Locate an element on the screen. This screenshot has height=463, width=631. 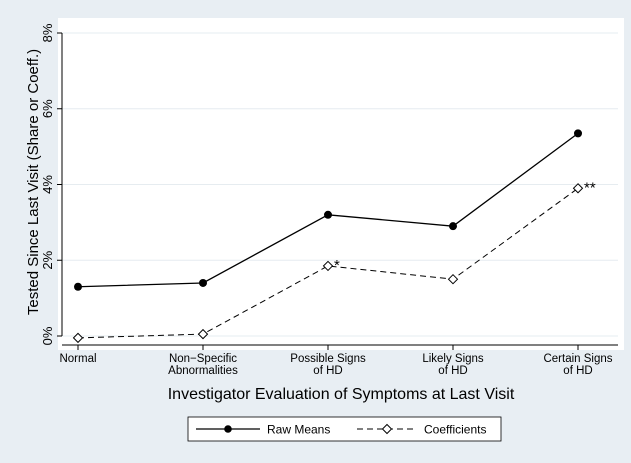
significance-annotation: ** is located at coordinates (590, 187).